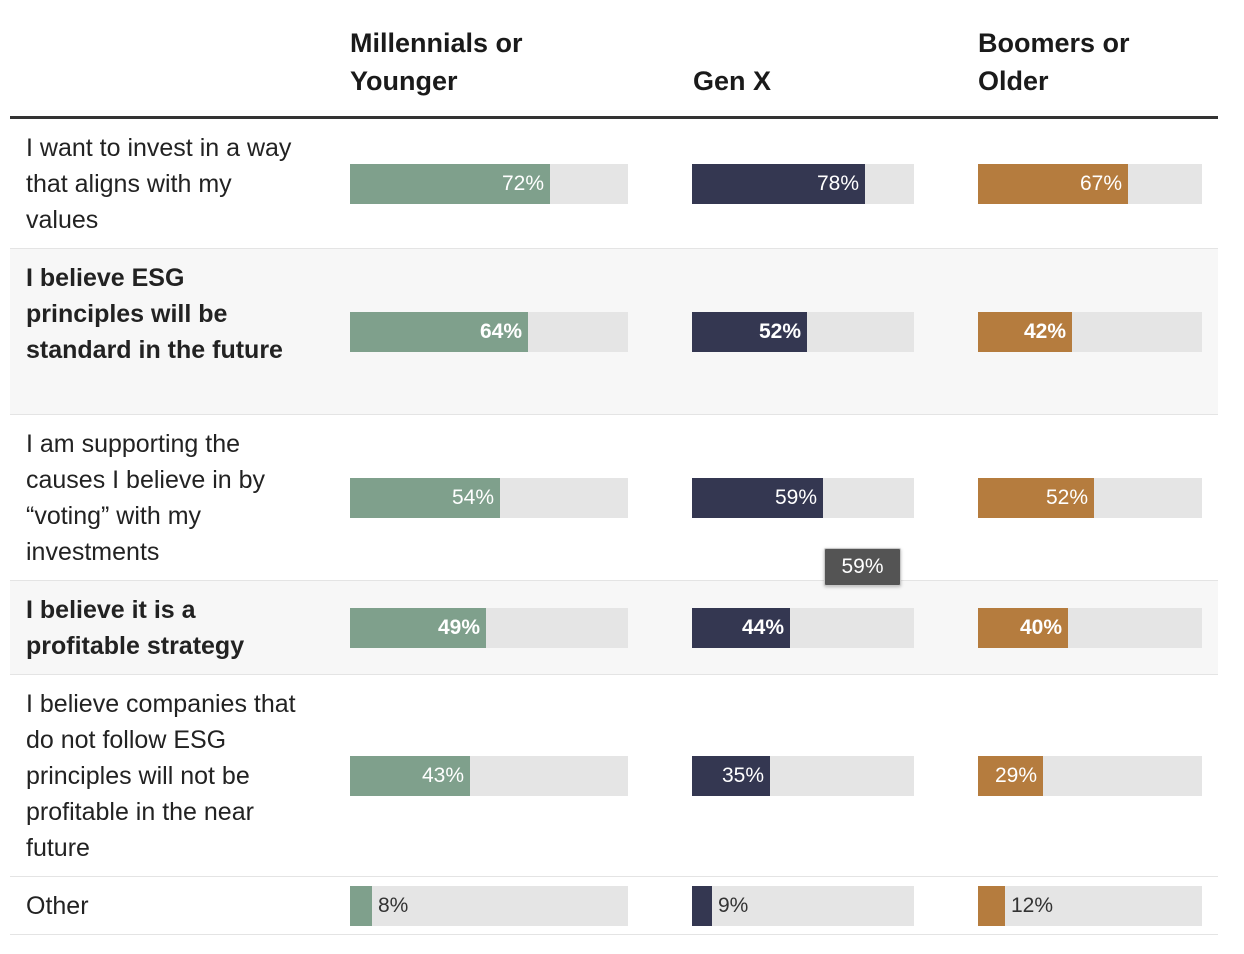 This screenshot has height=954, width=1244. I want to click on data-label: 44%, so click(762, 627).